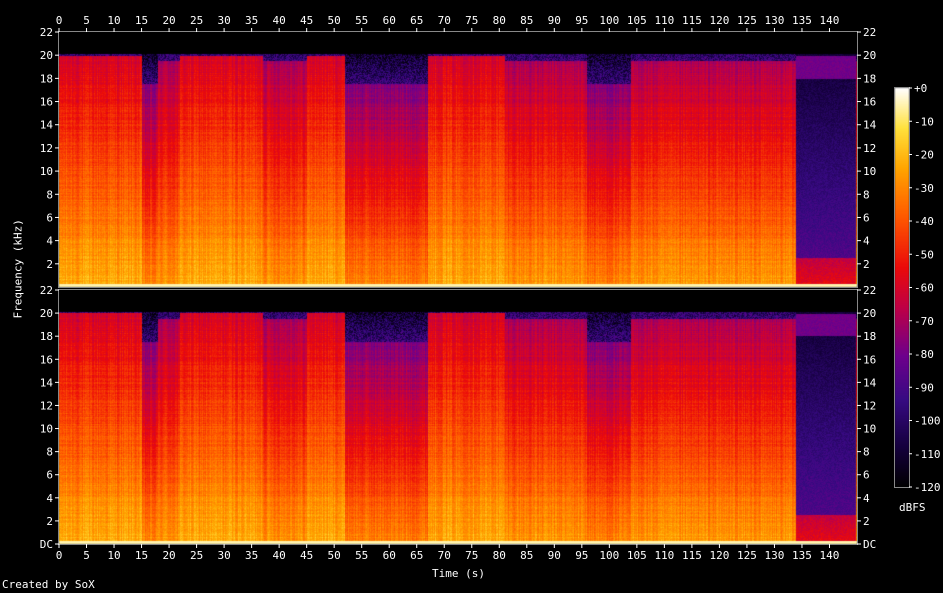 This screenshot has height=593, width=943. What do you see at coordinates (924, 387) in the screenshot?
I see `colorbar-tick-label: -90` at bounding box center [924, 387].